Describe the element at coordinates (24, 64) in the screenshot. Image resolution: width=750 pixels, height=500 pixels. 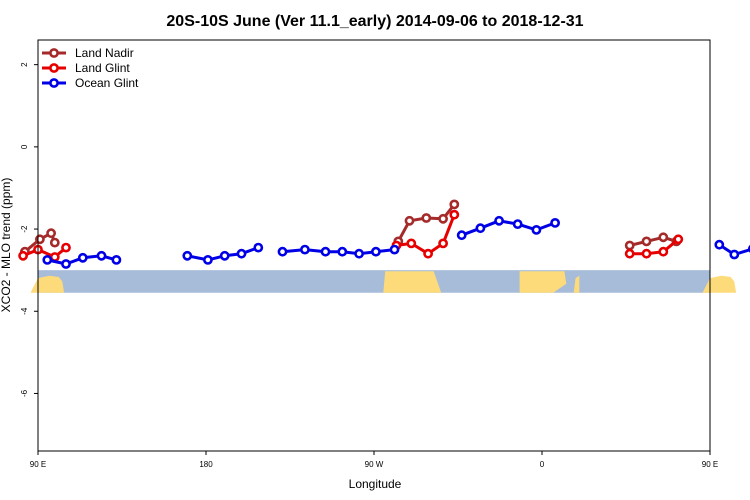
I see `y-tick-label: 2` at that location.